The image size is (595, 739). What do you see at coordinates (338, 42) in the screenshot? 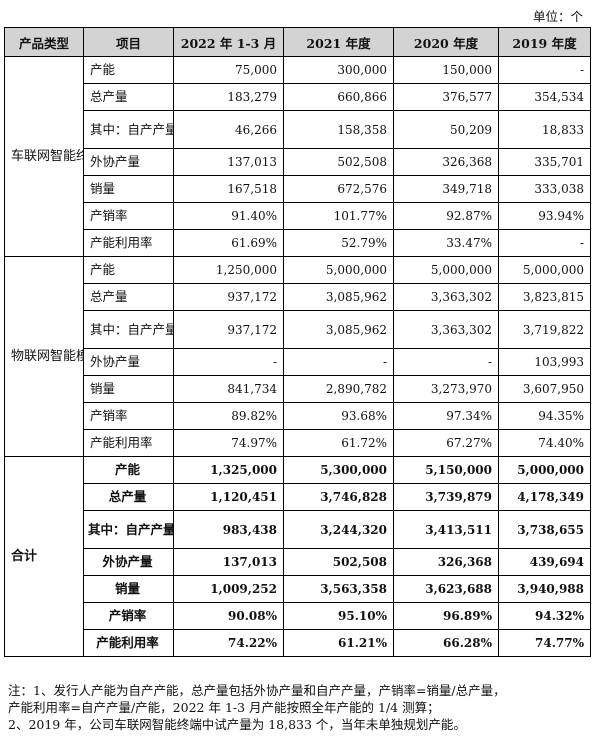
I see `header-2021: 2021 年度` at bounding box center [338, 42].